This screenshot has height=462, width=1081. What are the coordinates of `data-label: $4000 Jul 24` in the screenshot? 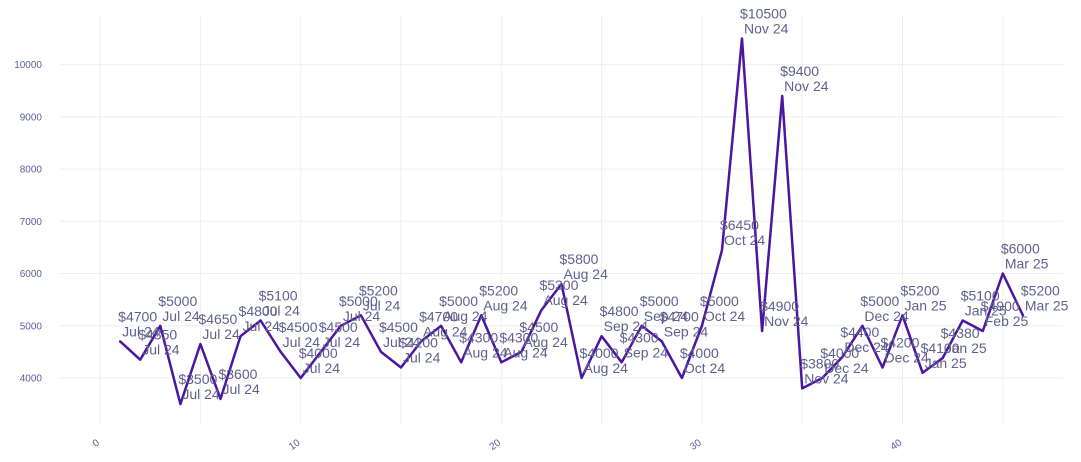 It's located at (320, 360).